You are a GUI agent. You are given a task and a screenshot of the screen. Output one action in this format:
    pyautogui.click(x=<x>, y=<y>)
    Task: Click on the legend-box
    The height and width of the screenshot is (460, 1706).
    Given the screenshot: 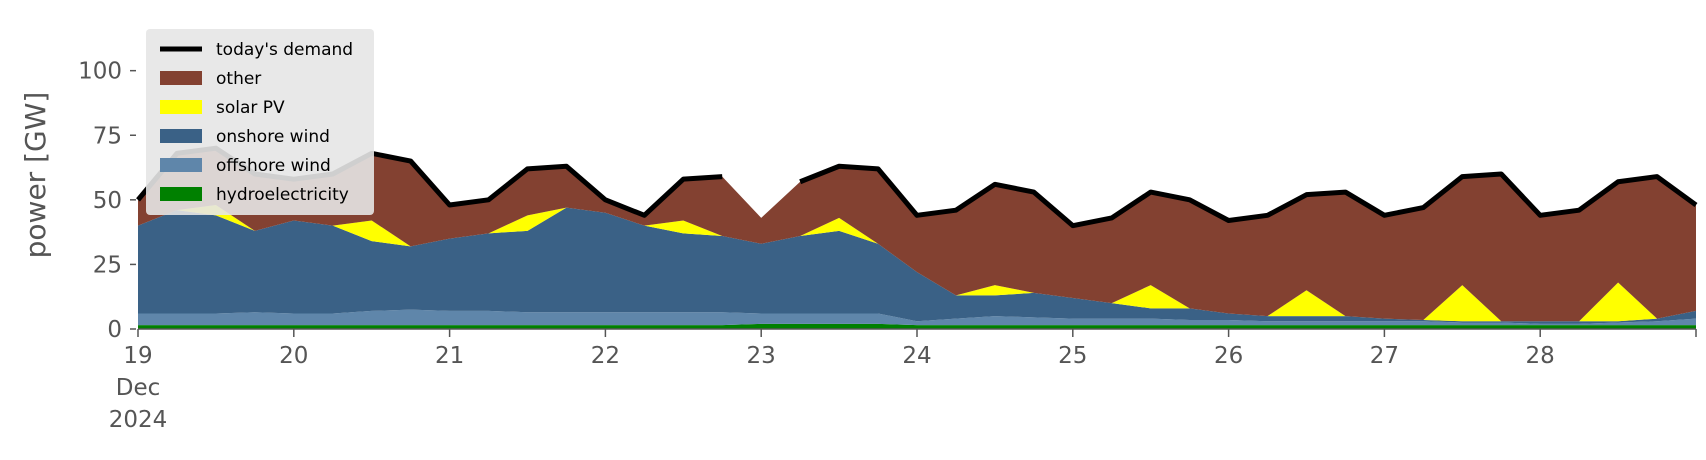 What is the action you would take?
    pyautogui.click(x=260, y=122)
    